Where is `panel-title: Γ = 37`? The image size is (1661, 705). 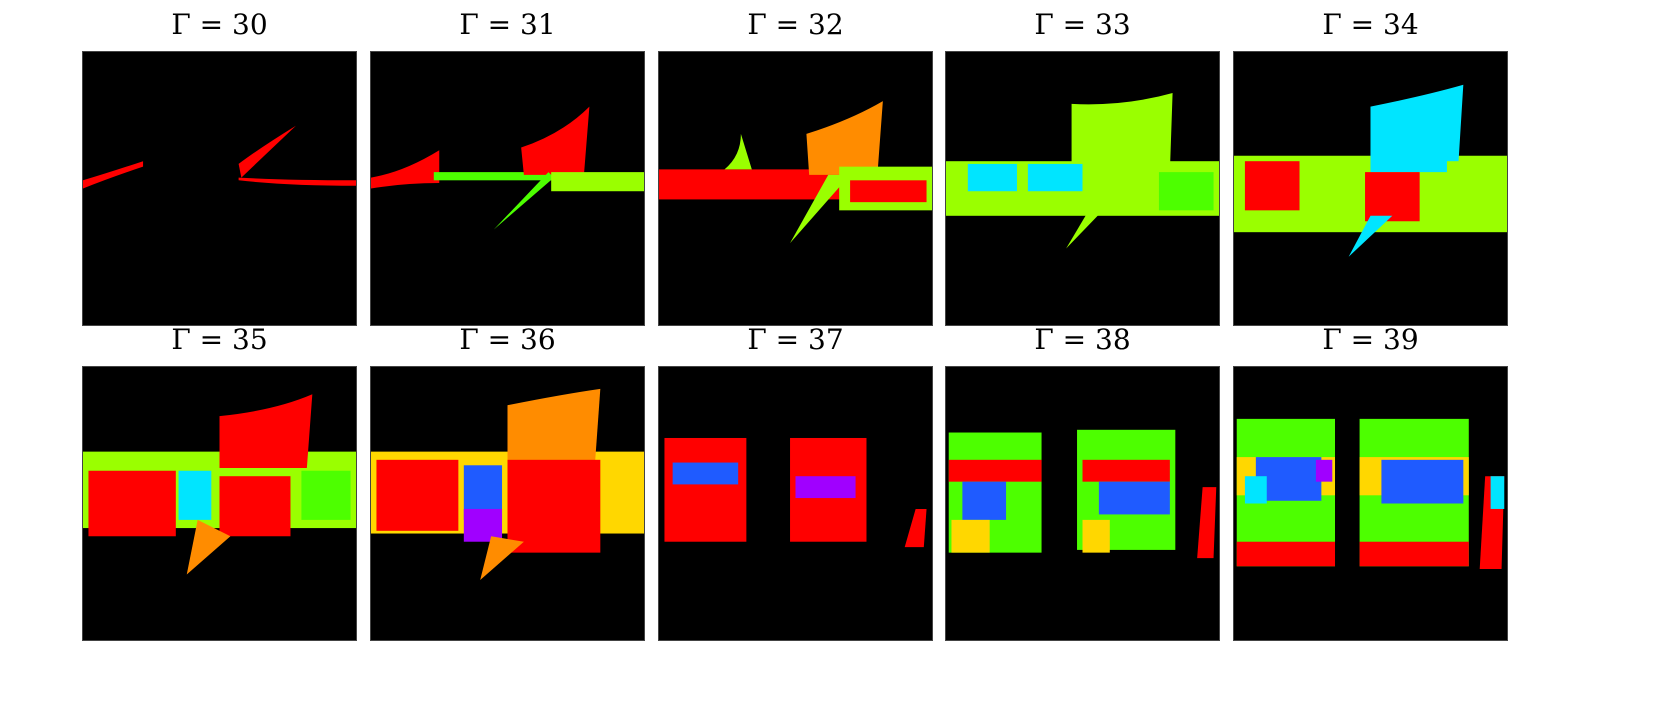 panel-title: Γ = 37 is located at coordinates (795, 339).